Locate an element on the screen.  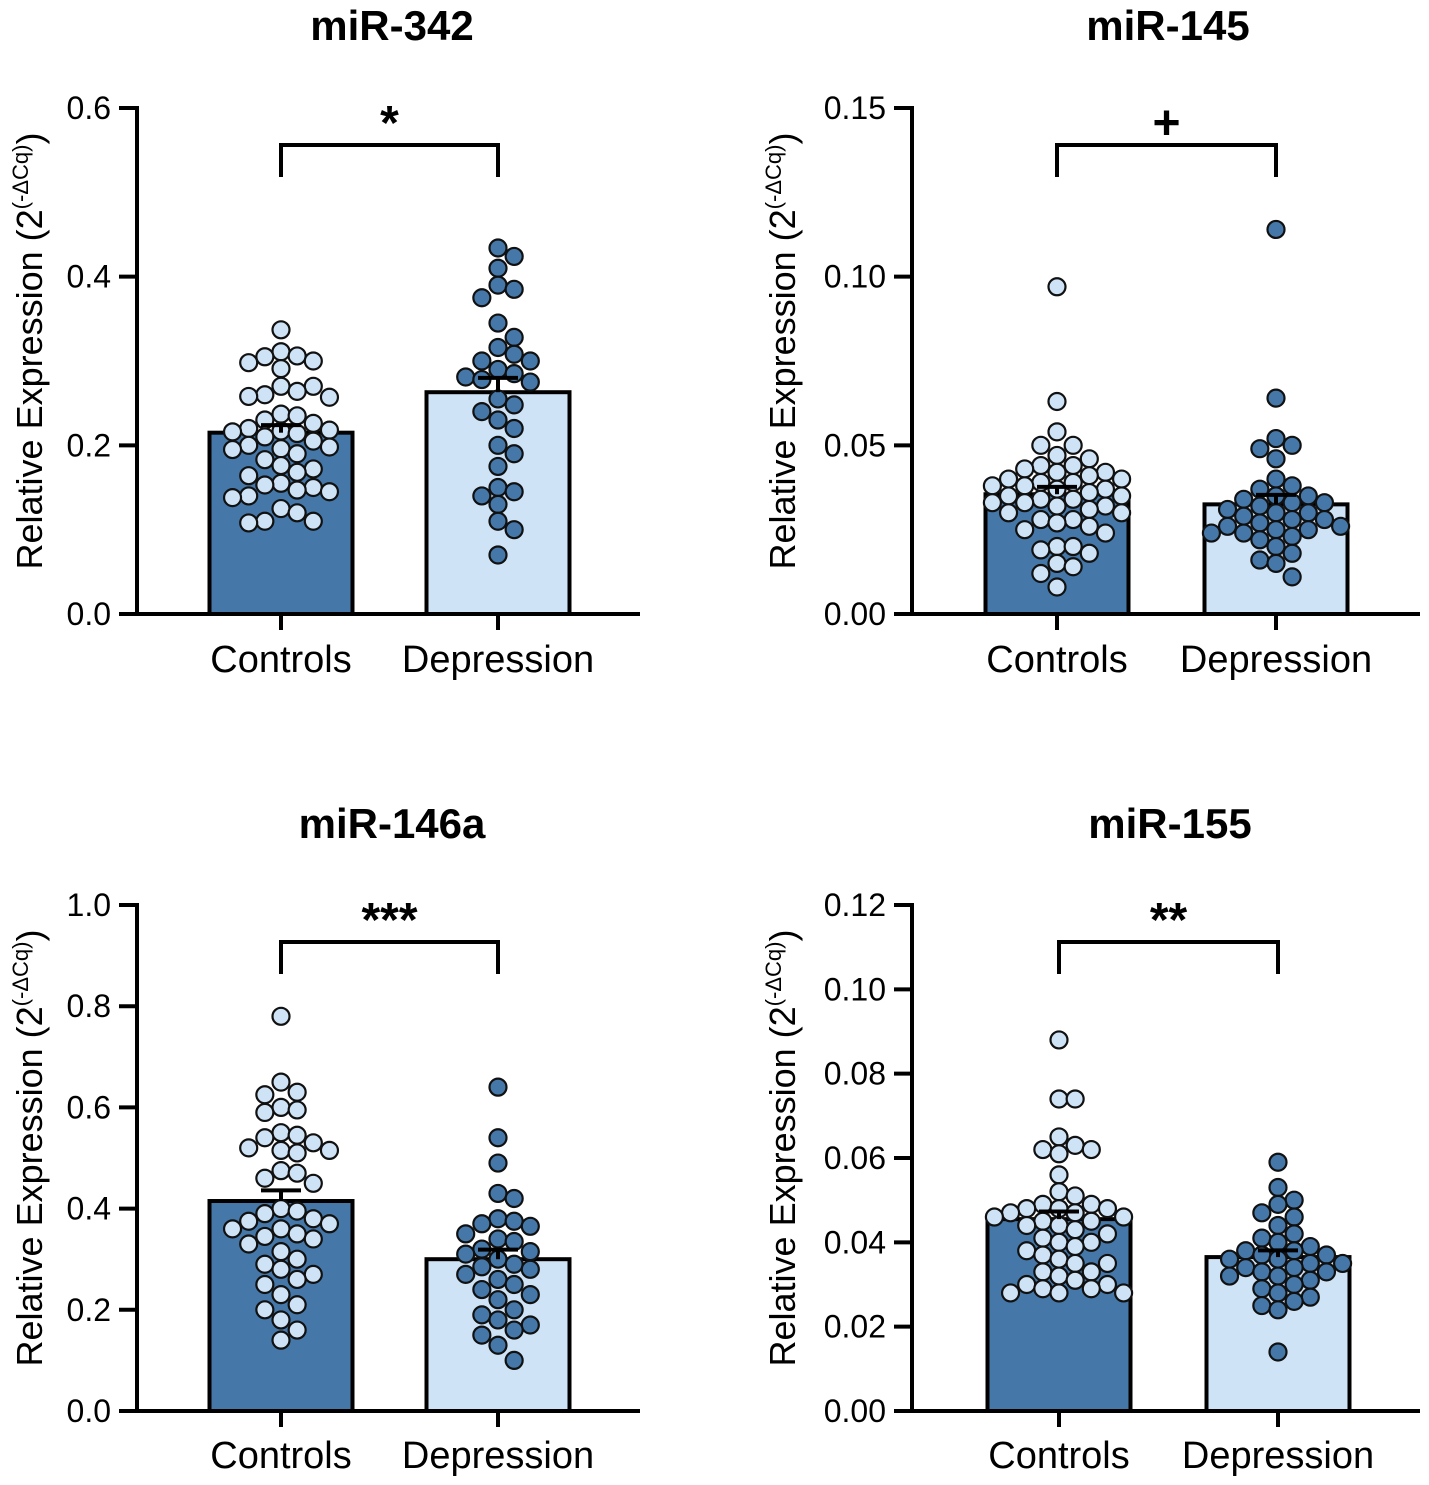
significance-marker: ** is located at coordinates (1169, 920).